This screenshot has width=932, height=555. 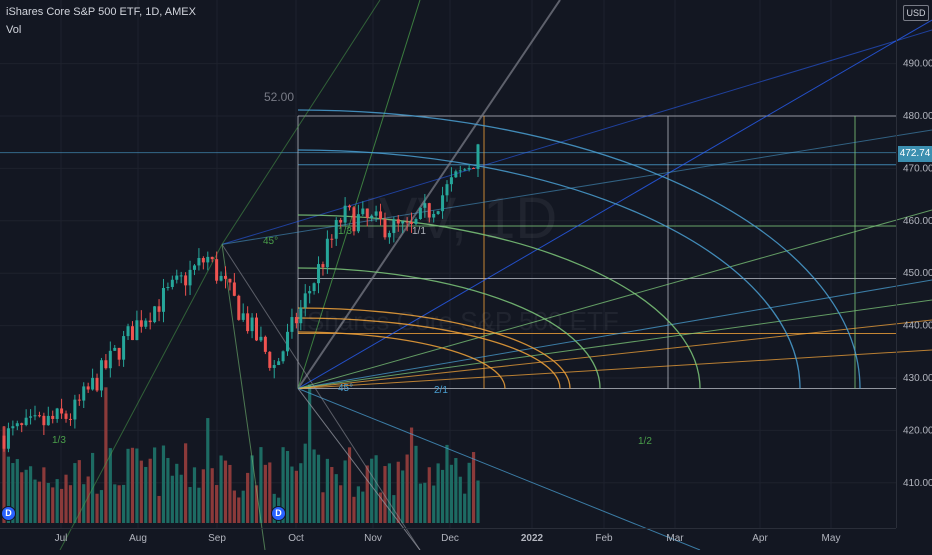 What do you see at coordinates (917, 221) in the screenshot?
I see `price-tick-label: 460.00` at bounding box center [917, 221].